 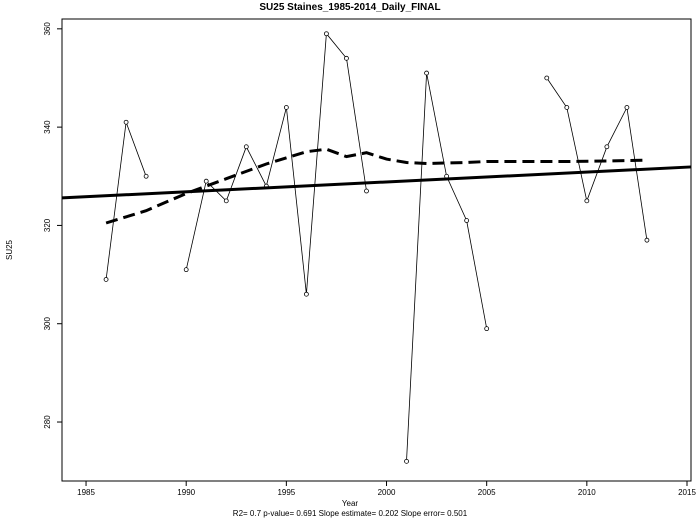 What do you see at coordinates (86, 492) in the screenshot?
I see `x-tick-label: 1985` at bounding box center [86, 492].